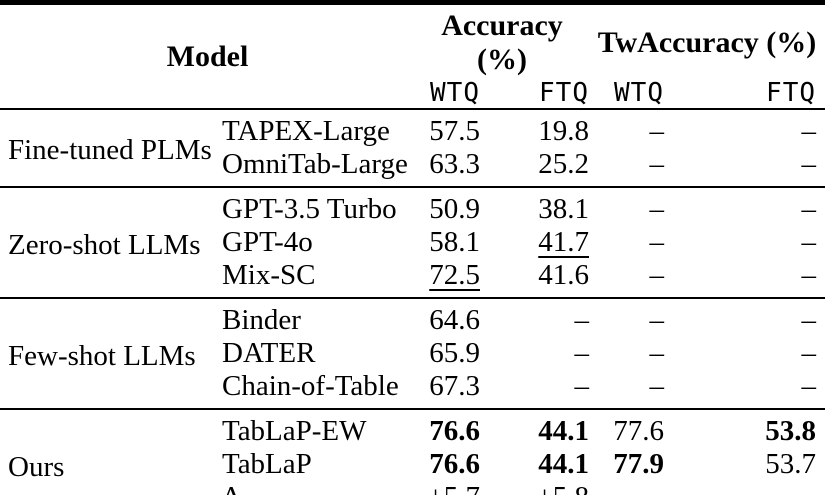  Describe the element at coordinates (638, 431) in the screenshot. I see `cell-twaccuracy-wtq: 77.6` at that location.